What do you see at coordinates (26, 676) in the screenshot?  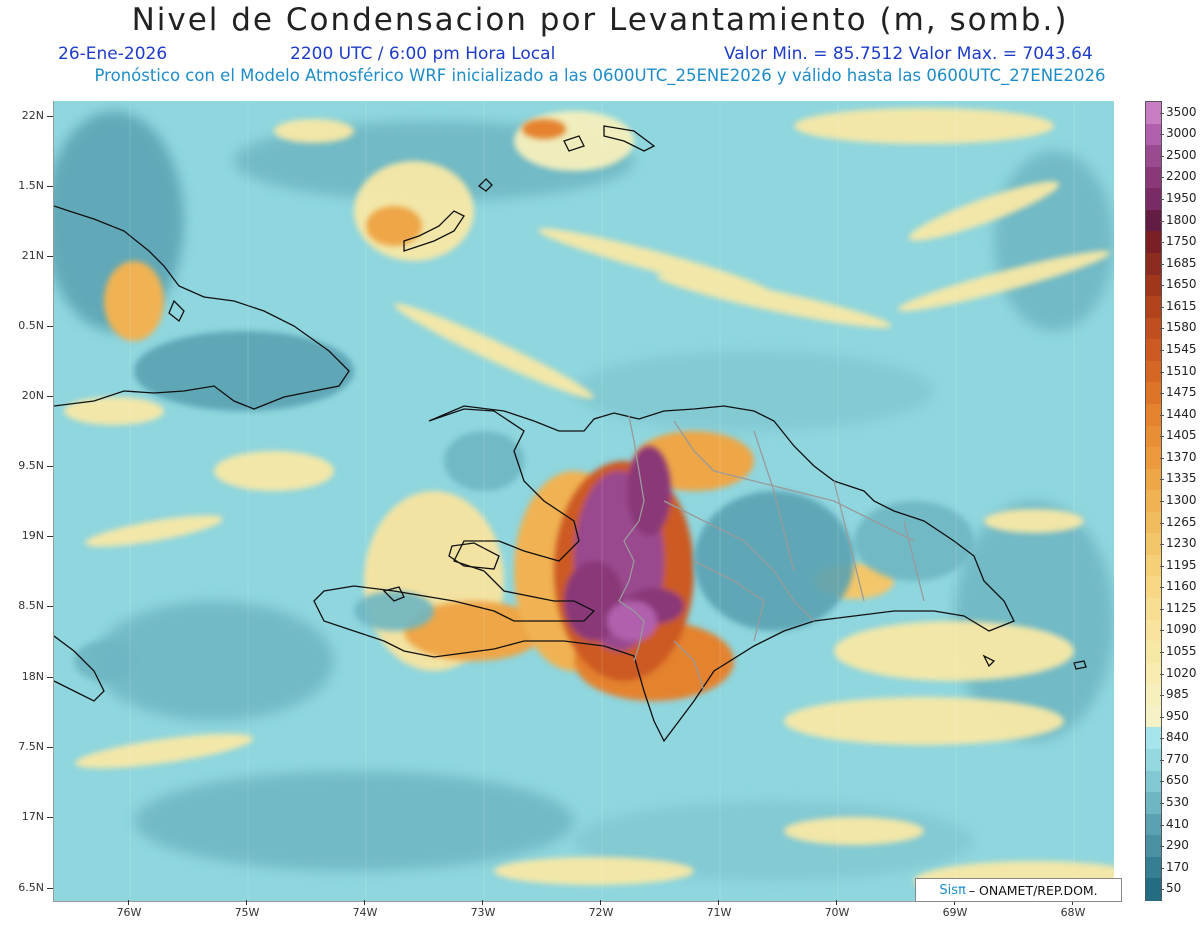 I see `lat-label: 18N` at bounding box center [26, 676].